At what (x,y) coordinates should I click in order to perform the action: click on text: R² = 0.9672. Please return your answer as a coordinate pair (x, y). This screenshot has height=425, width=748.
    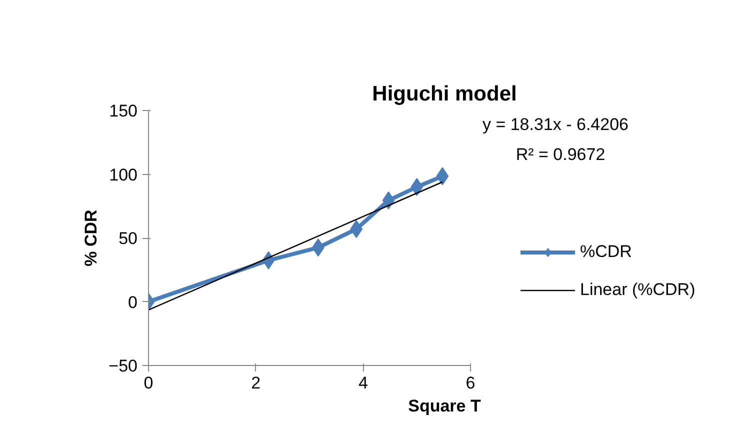
    Looking at the image, I should click on (561, 154).